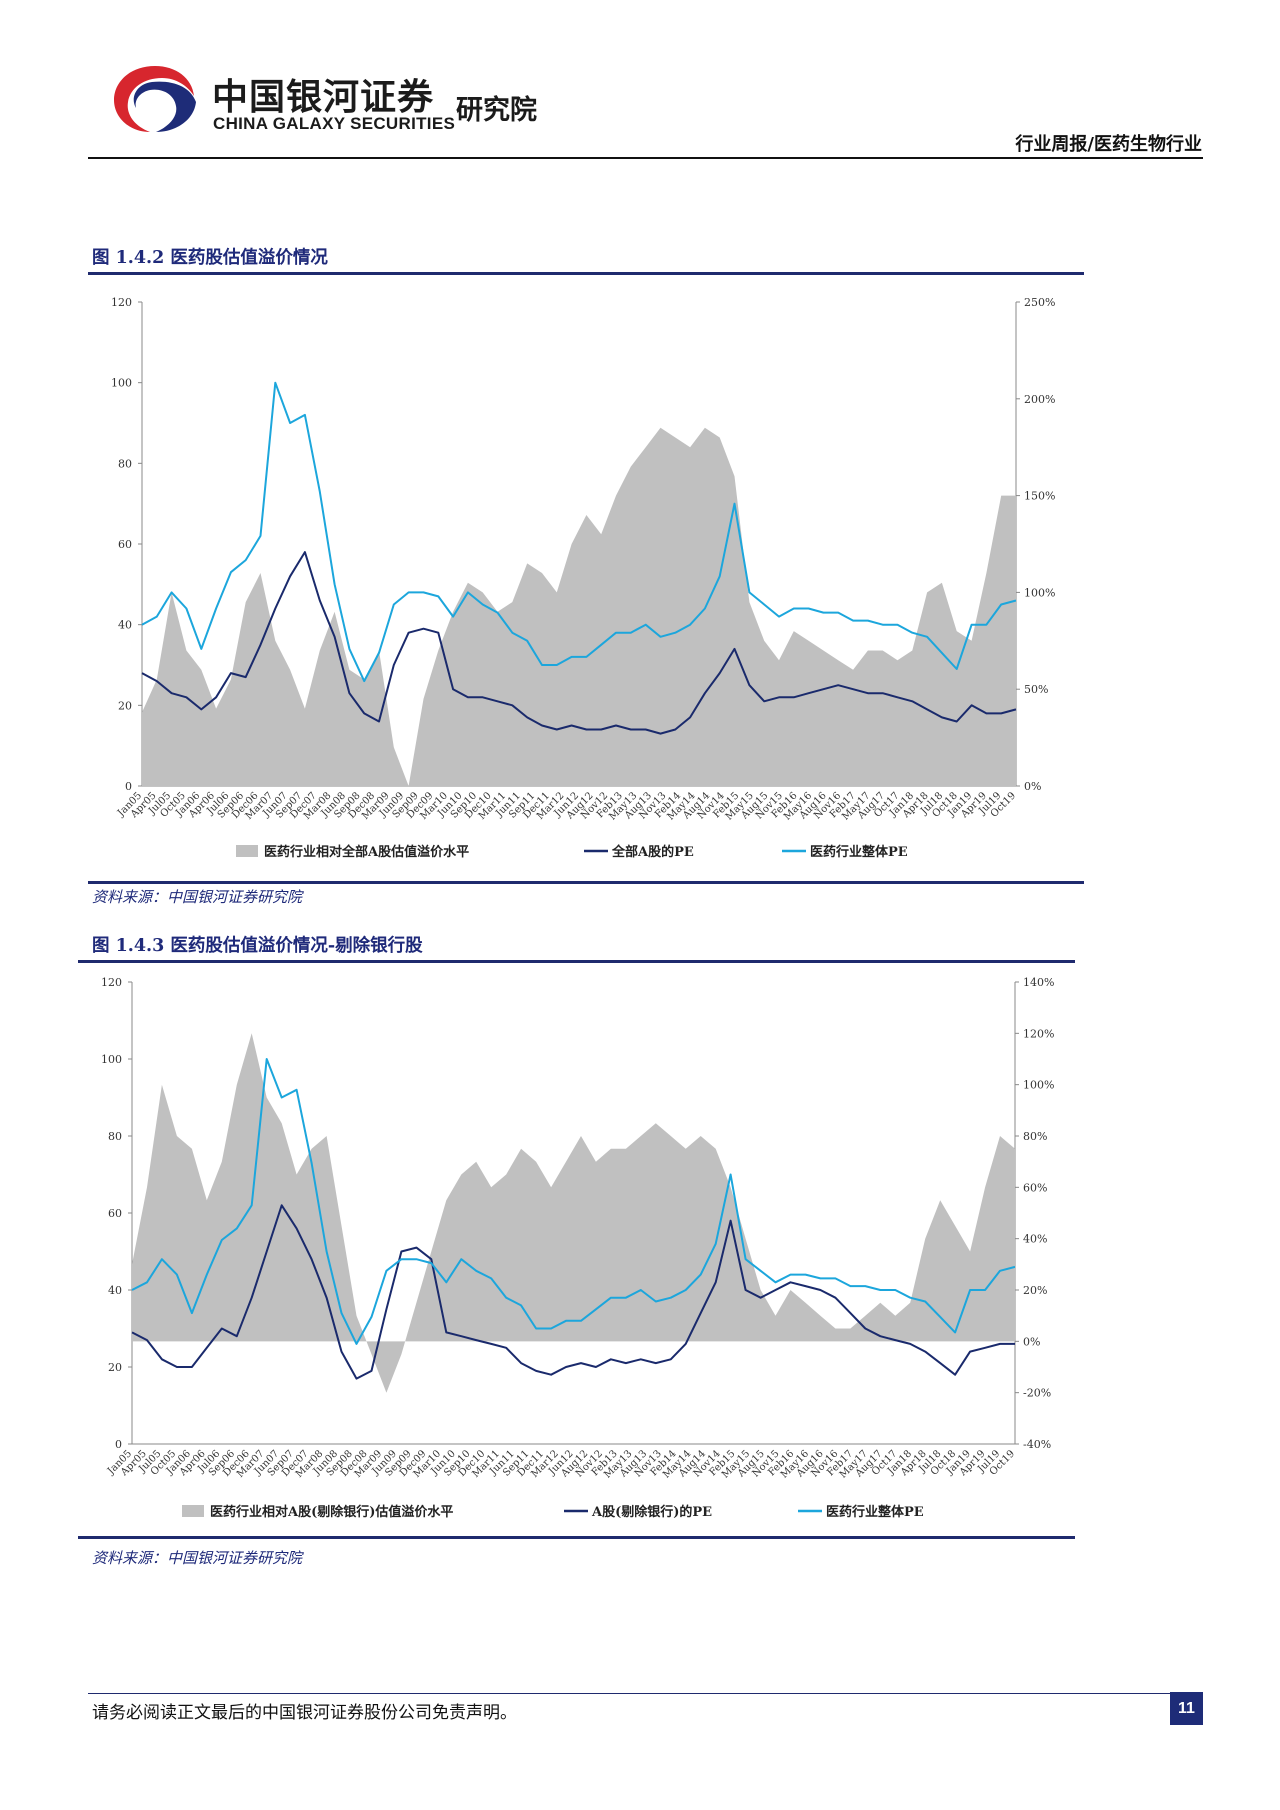 This screenshot has width=1280, height=1810. Describe the element at coordinates (576, 1537) in the screenshot. I see `figure-2-bottom-rule` at that location.